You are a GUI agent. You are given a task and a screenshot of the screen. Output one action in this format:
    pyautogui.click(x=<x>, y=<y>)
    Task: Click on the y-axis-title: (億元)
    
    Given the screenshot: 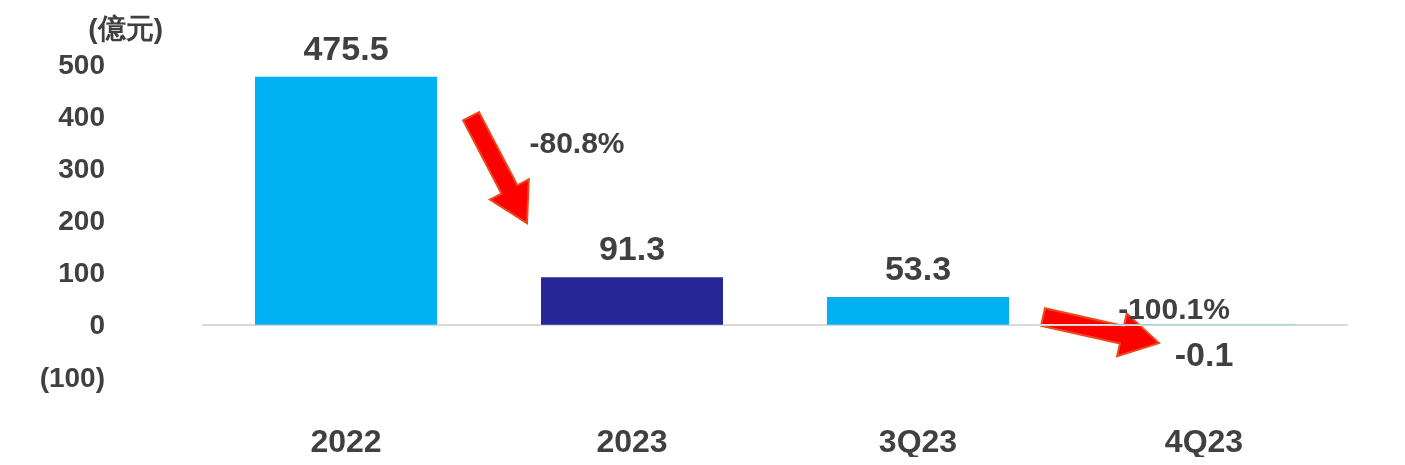 What is the action you would take?
    pyautogui.click(x=125, y=28)
    